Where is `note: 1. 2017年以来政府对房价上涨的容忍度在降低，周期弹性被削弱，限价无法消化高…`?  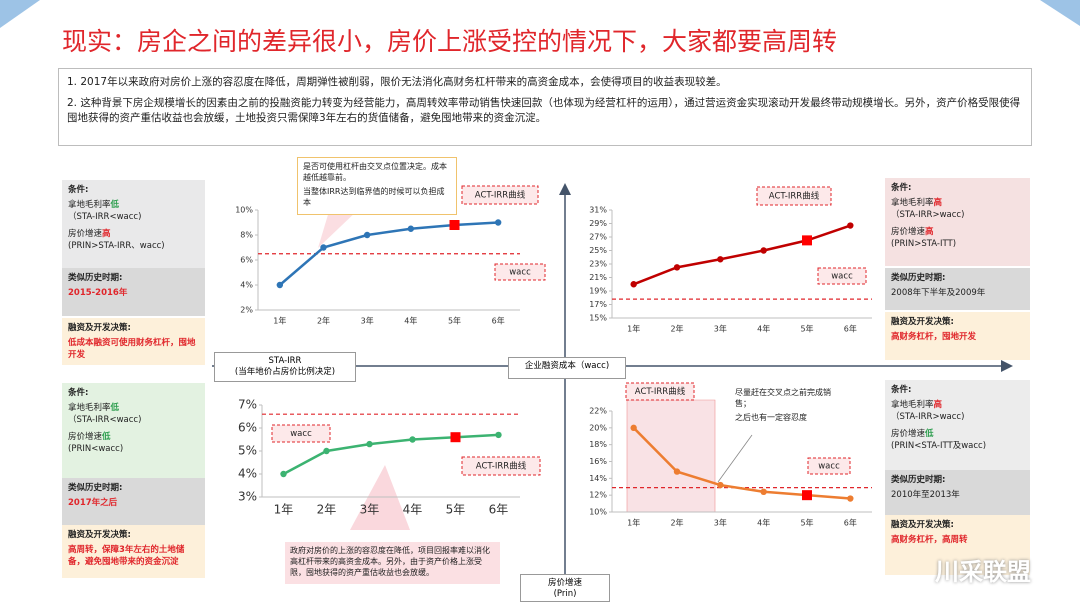
note: 1. 2017年以来政府对房价上涨的容忍度在降低，周期弹性被削弱，限价无法消化高… is located at coordinates (397, 82).